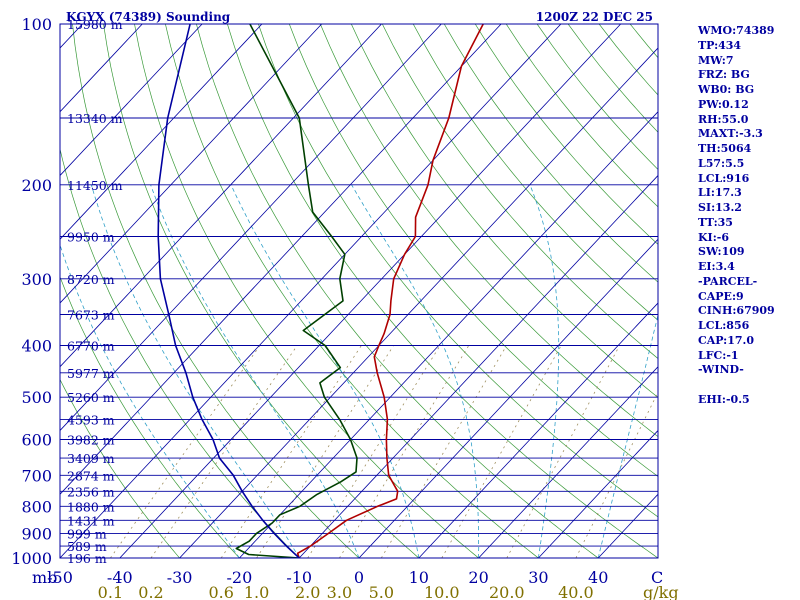 This screenshot has width=800, height=600. I want to click on index-line: FRZ: BG, so click(724, 75).